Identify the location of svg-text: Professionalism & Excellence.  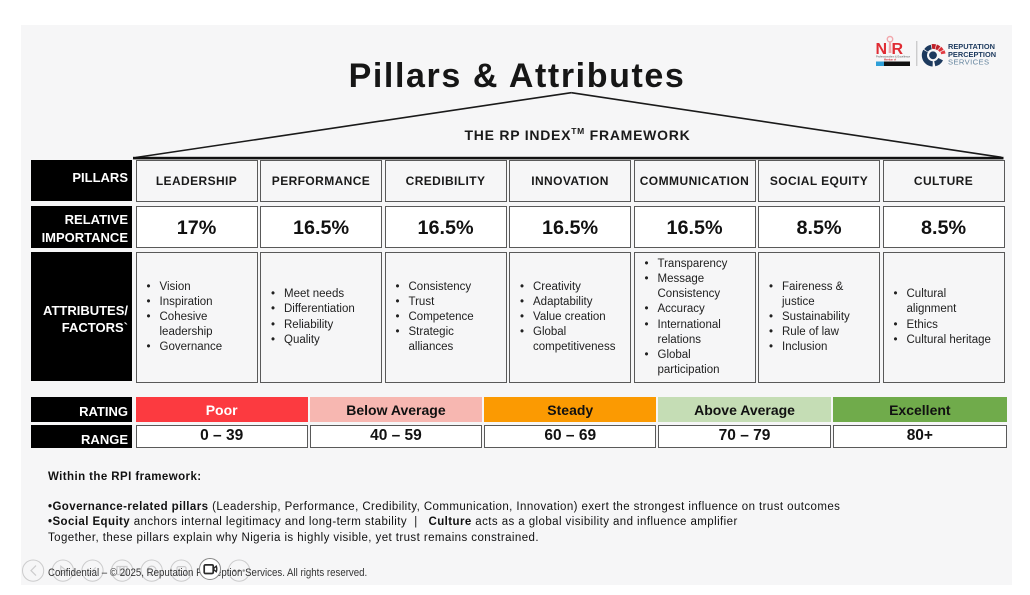
(893, 57).